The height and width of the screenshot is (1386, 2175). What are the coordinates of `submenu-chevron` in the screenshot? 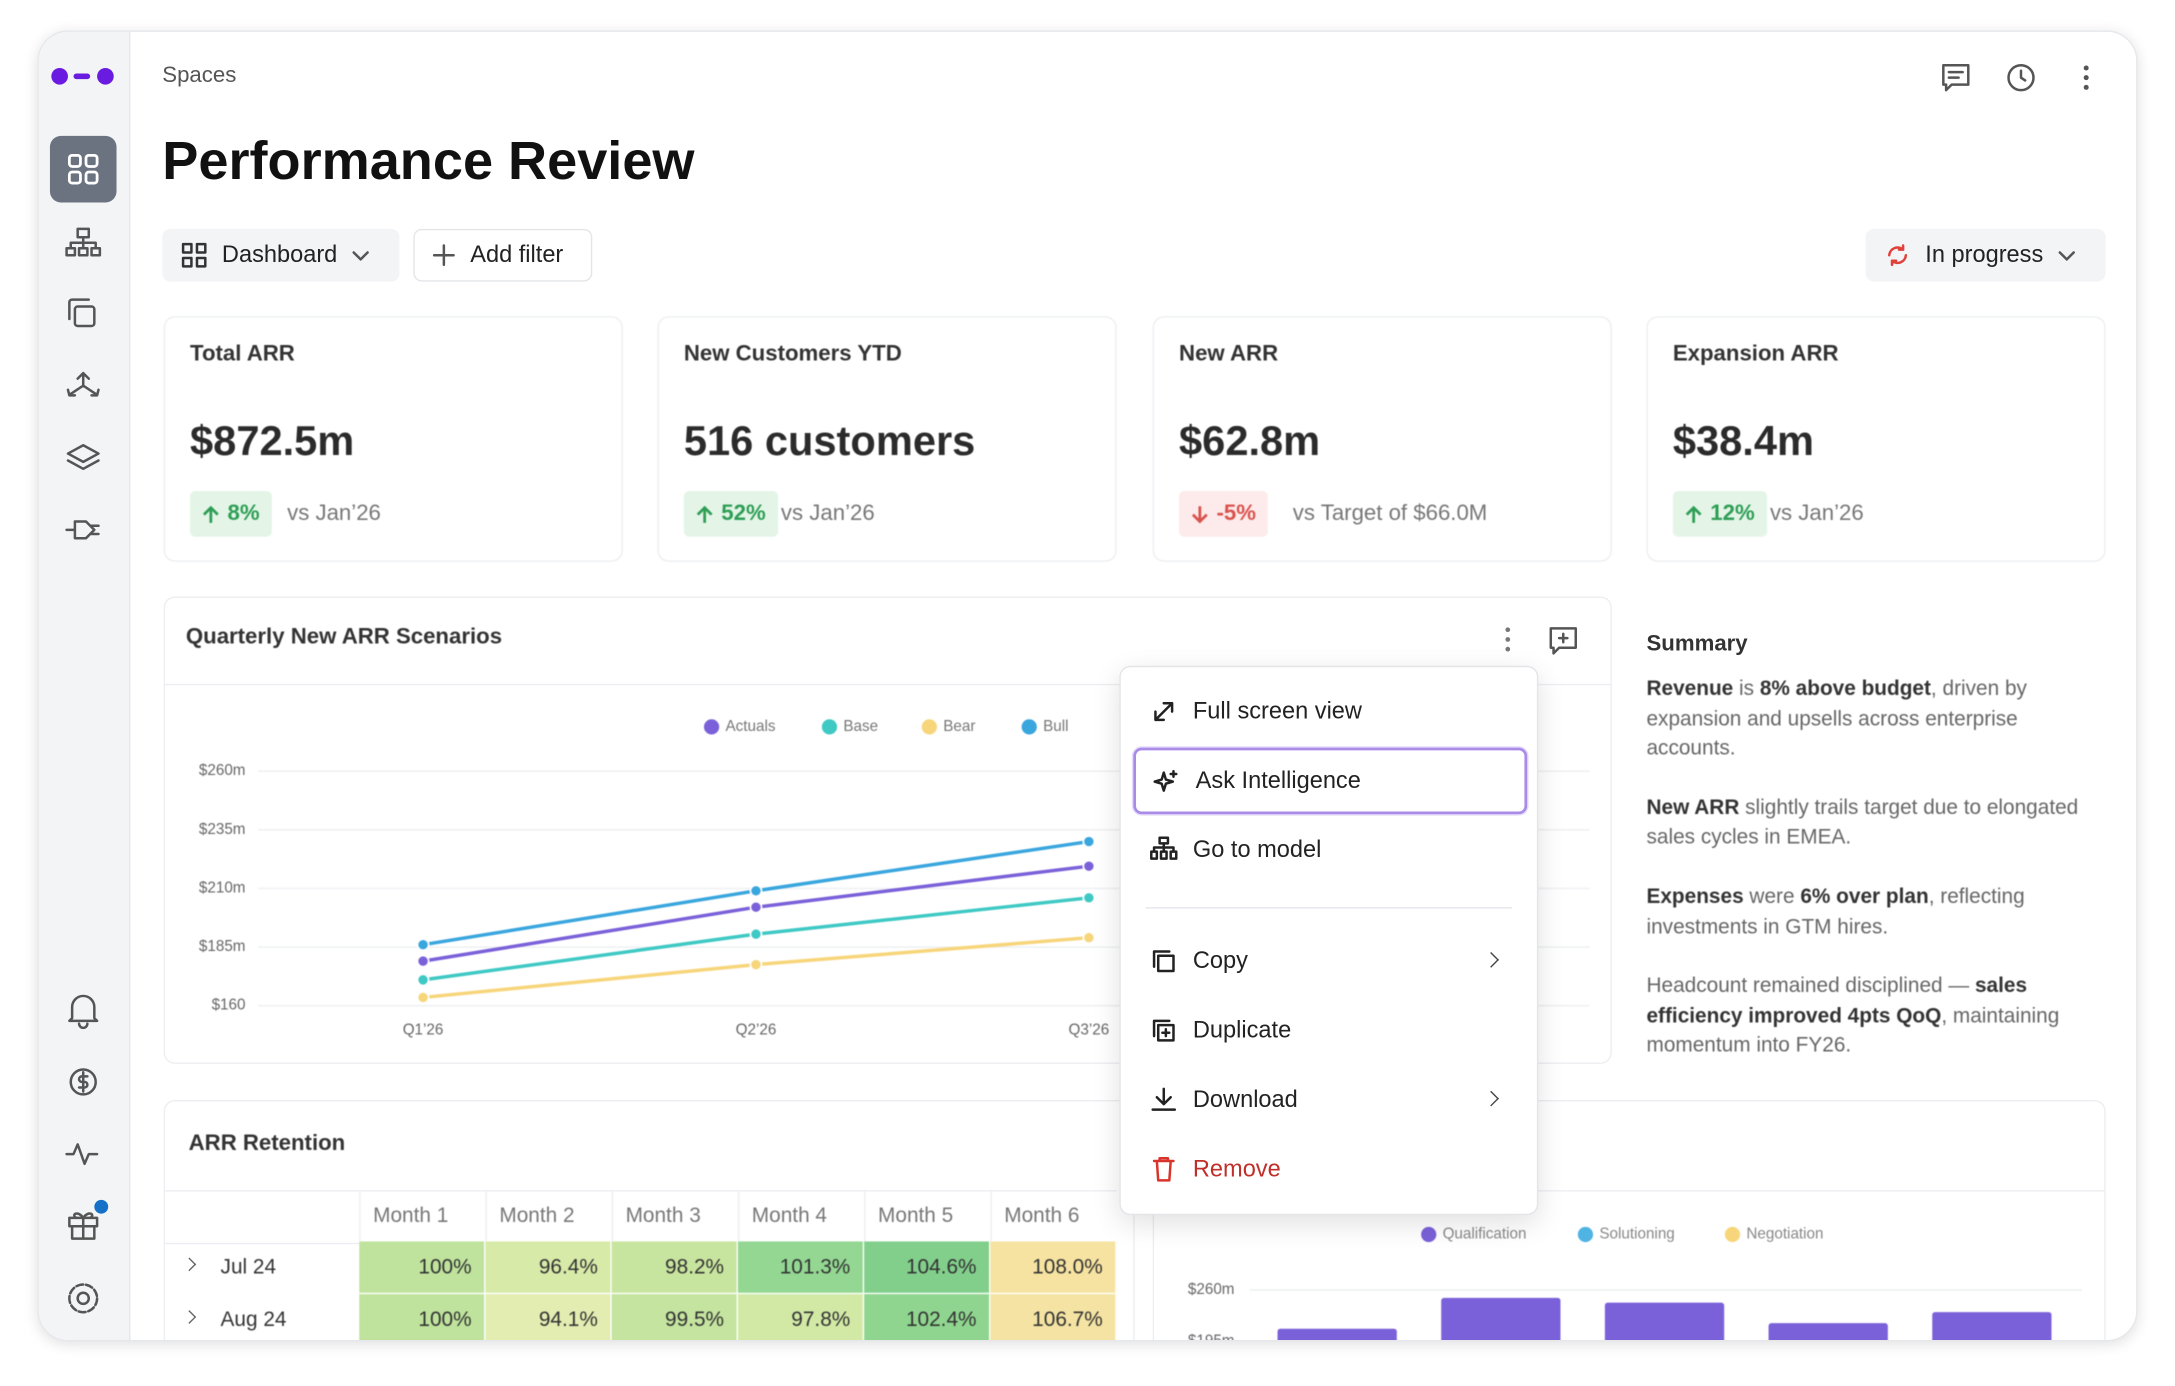 It's located at (1491, 960).